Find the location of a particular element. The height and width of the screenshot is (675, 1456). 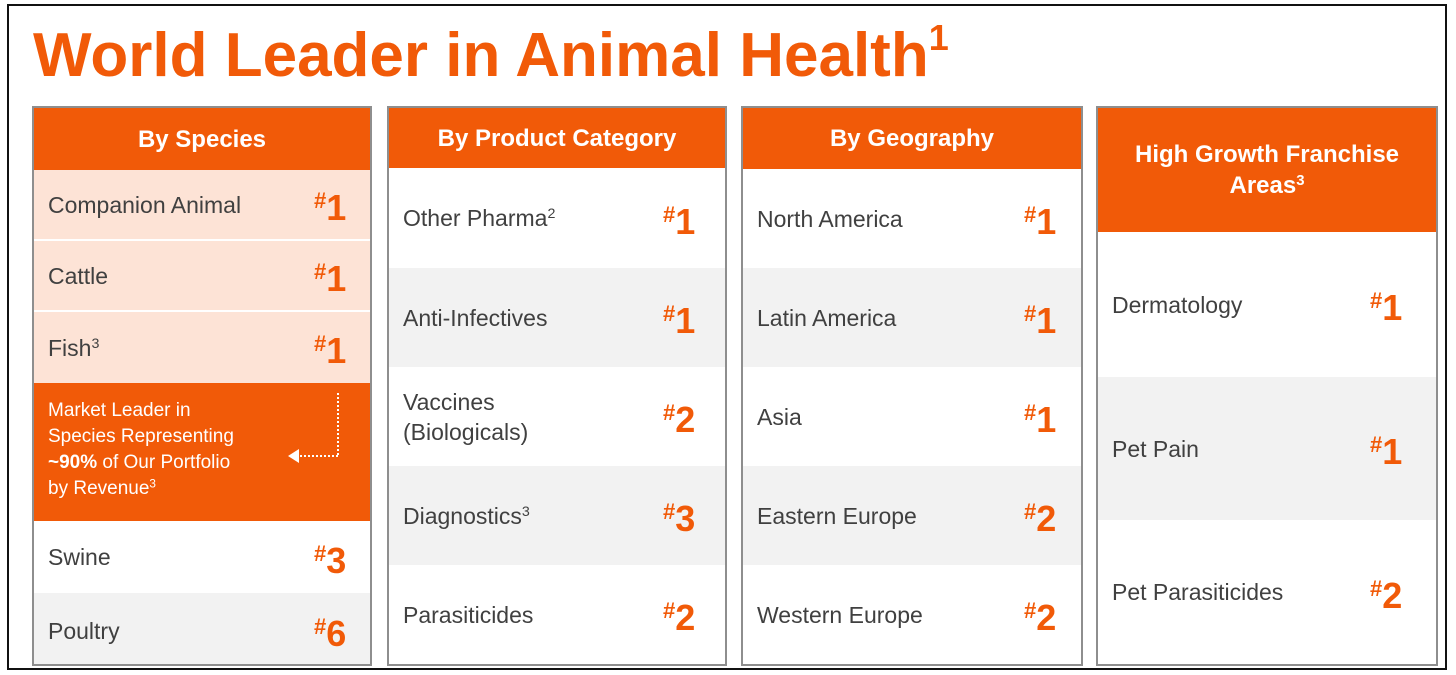

list-item: Fish3 #1 is located at coordinates (202, 347).